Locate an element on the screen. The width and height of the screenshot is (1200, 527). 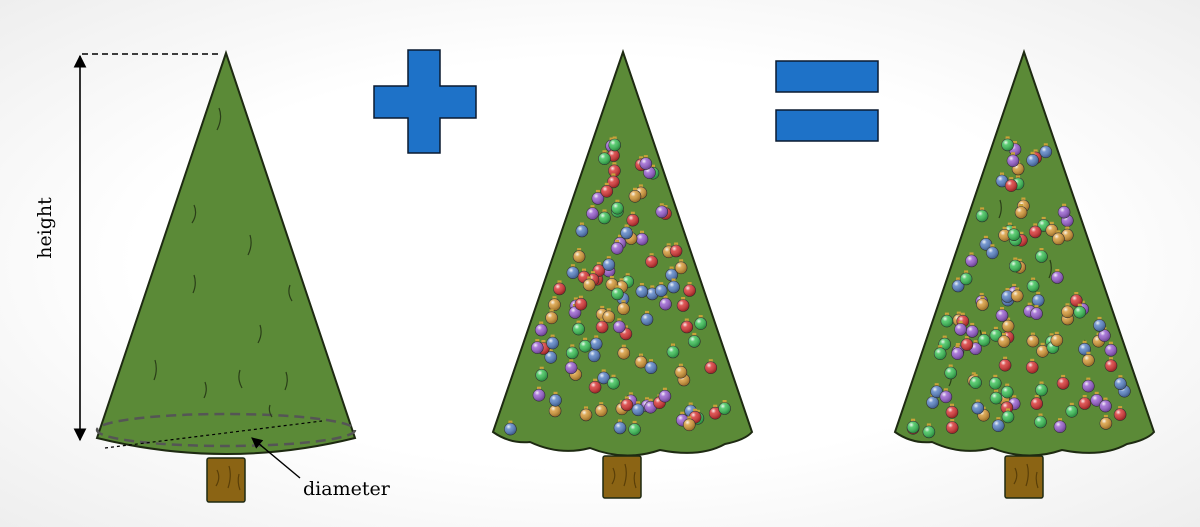
equals-bar-top is located at coordinates (827, 76).